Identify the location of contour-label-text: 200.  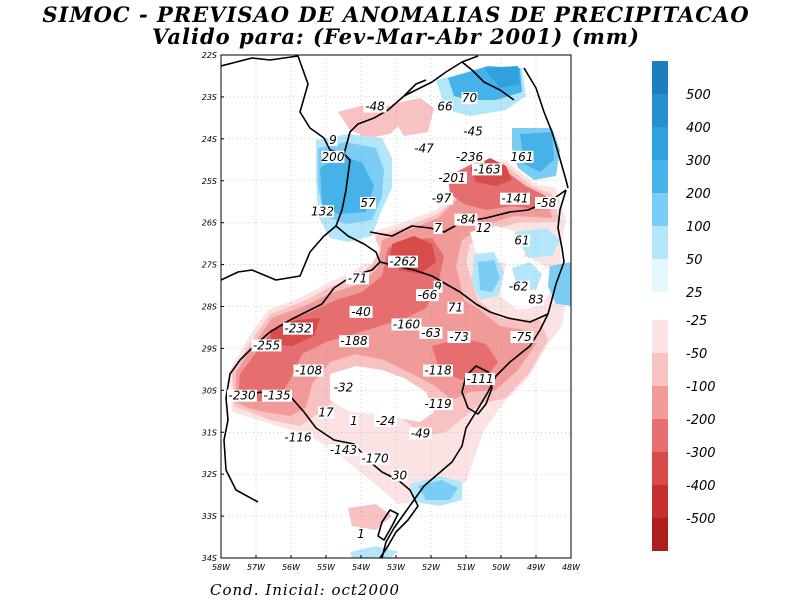
(333, 157).